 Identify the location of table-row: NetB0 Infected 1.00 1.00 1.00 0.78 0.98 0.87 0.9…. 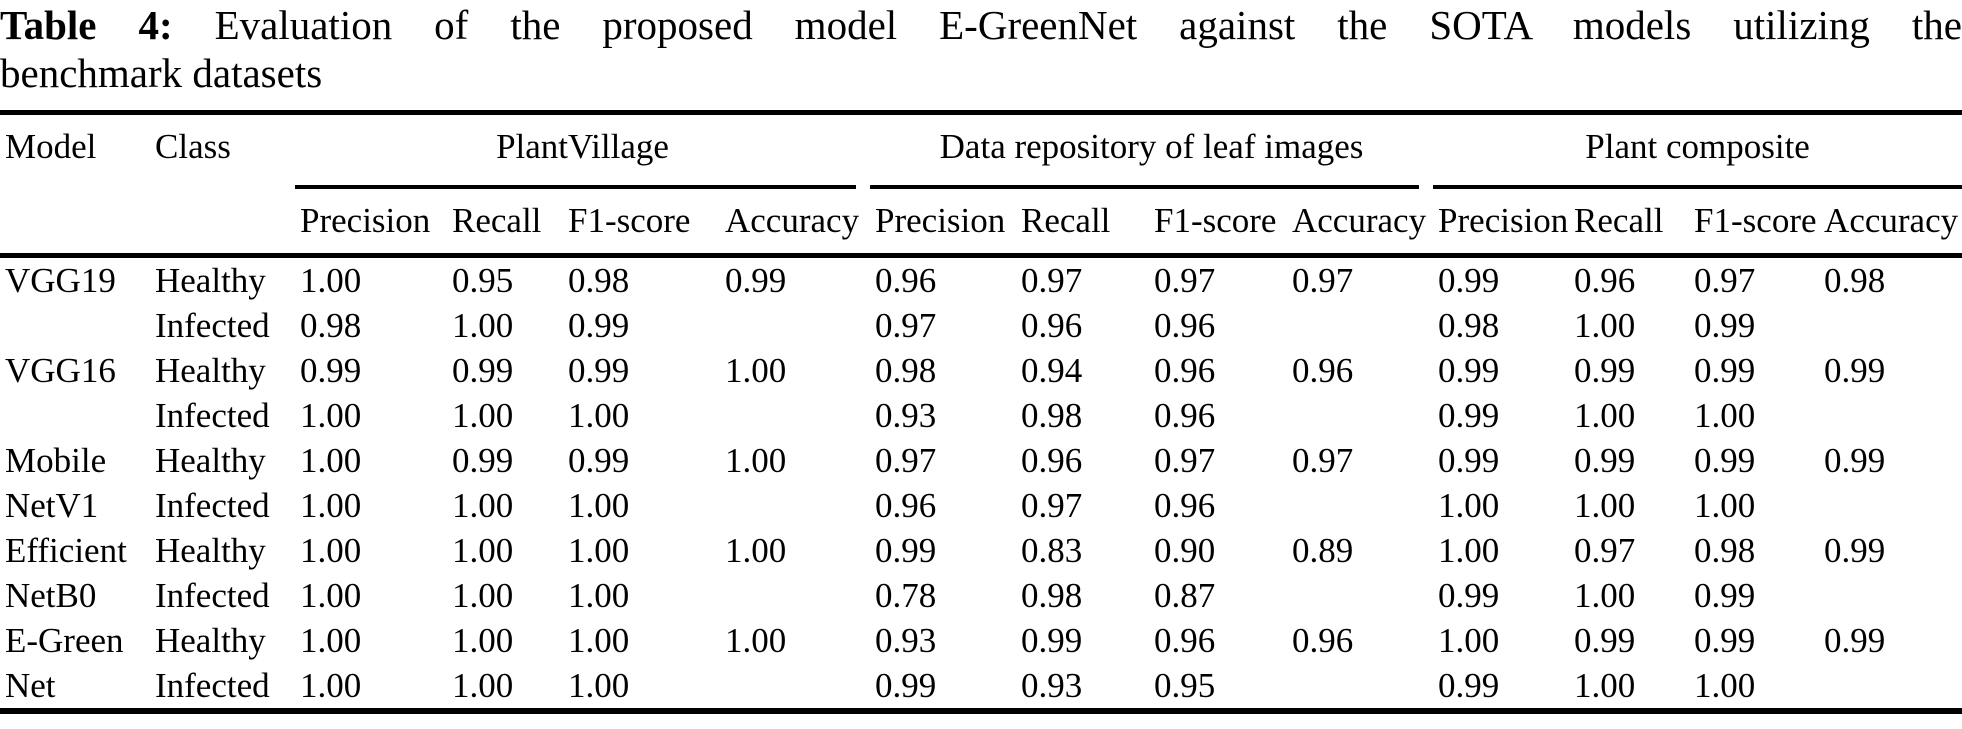
(981, 595).